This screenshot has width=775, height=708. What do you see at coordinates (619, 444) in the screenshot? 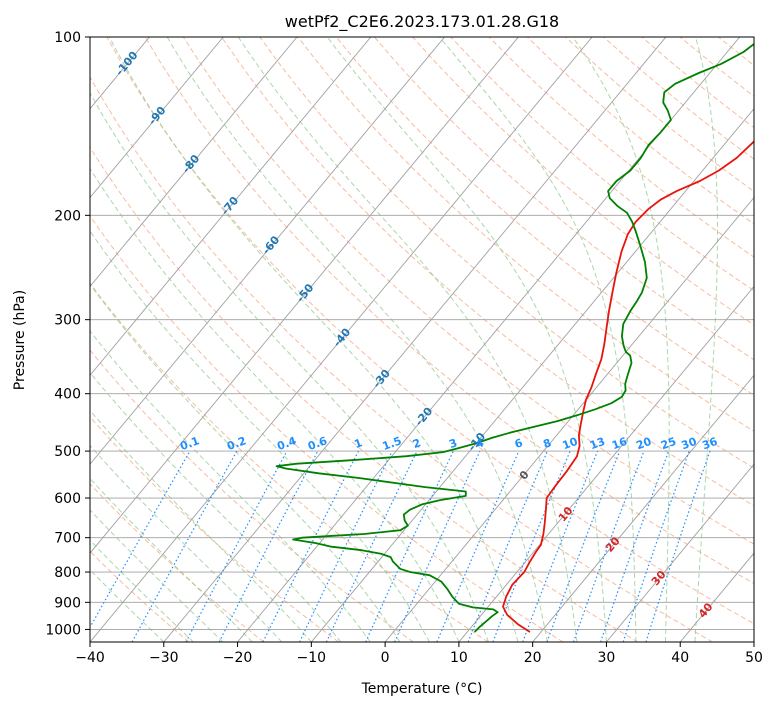
I see `mixing-ratio-label: 16` at bounding box center [619, 444].